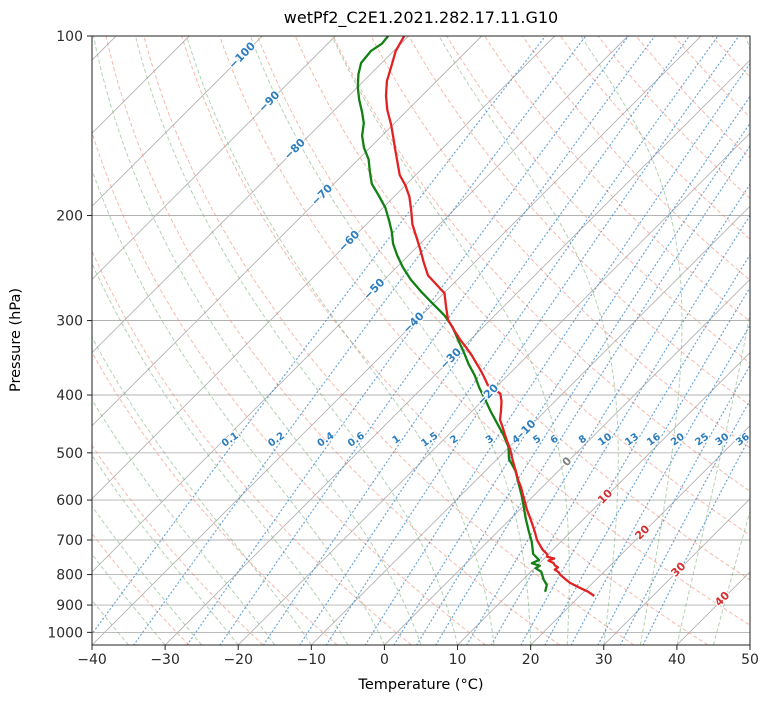 The width and height of the screenshot is (775, 708). Describe the element at coordinates (677, 660) in the screenshot. I see `x-tick-label: 40` at that location.